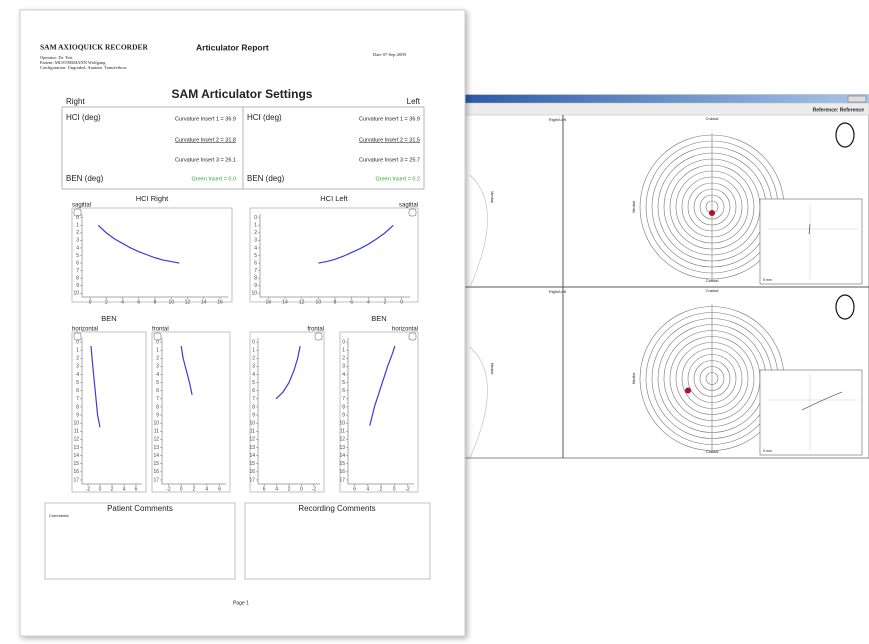 The height and width of the screenshot is (644, 869). Describe the element at coordinates (140, 508) in the screenshot. I see `patient-comments-title: Patient Comments` at that location.